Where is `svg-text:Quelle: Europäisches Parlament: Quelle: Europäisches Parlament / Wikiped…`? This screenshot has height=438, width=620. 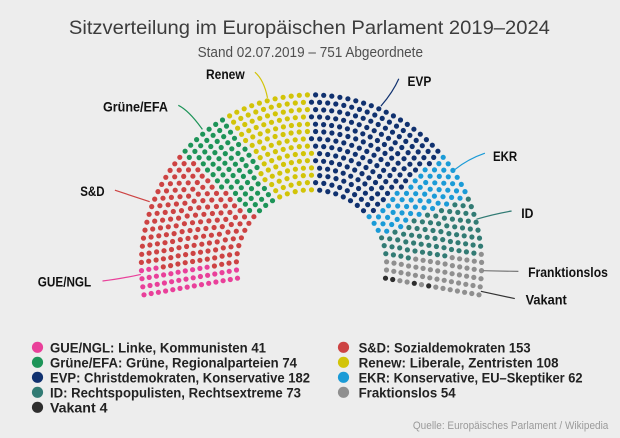
svg-text:Quelle: Europäisches Parlament: Quelle: Europäisches Parlament / Wikiped… is located at coordinates (511, 426).